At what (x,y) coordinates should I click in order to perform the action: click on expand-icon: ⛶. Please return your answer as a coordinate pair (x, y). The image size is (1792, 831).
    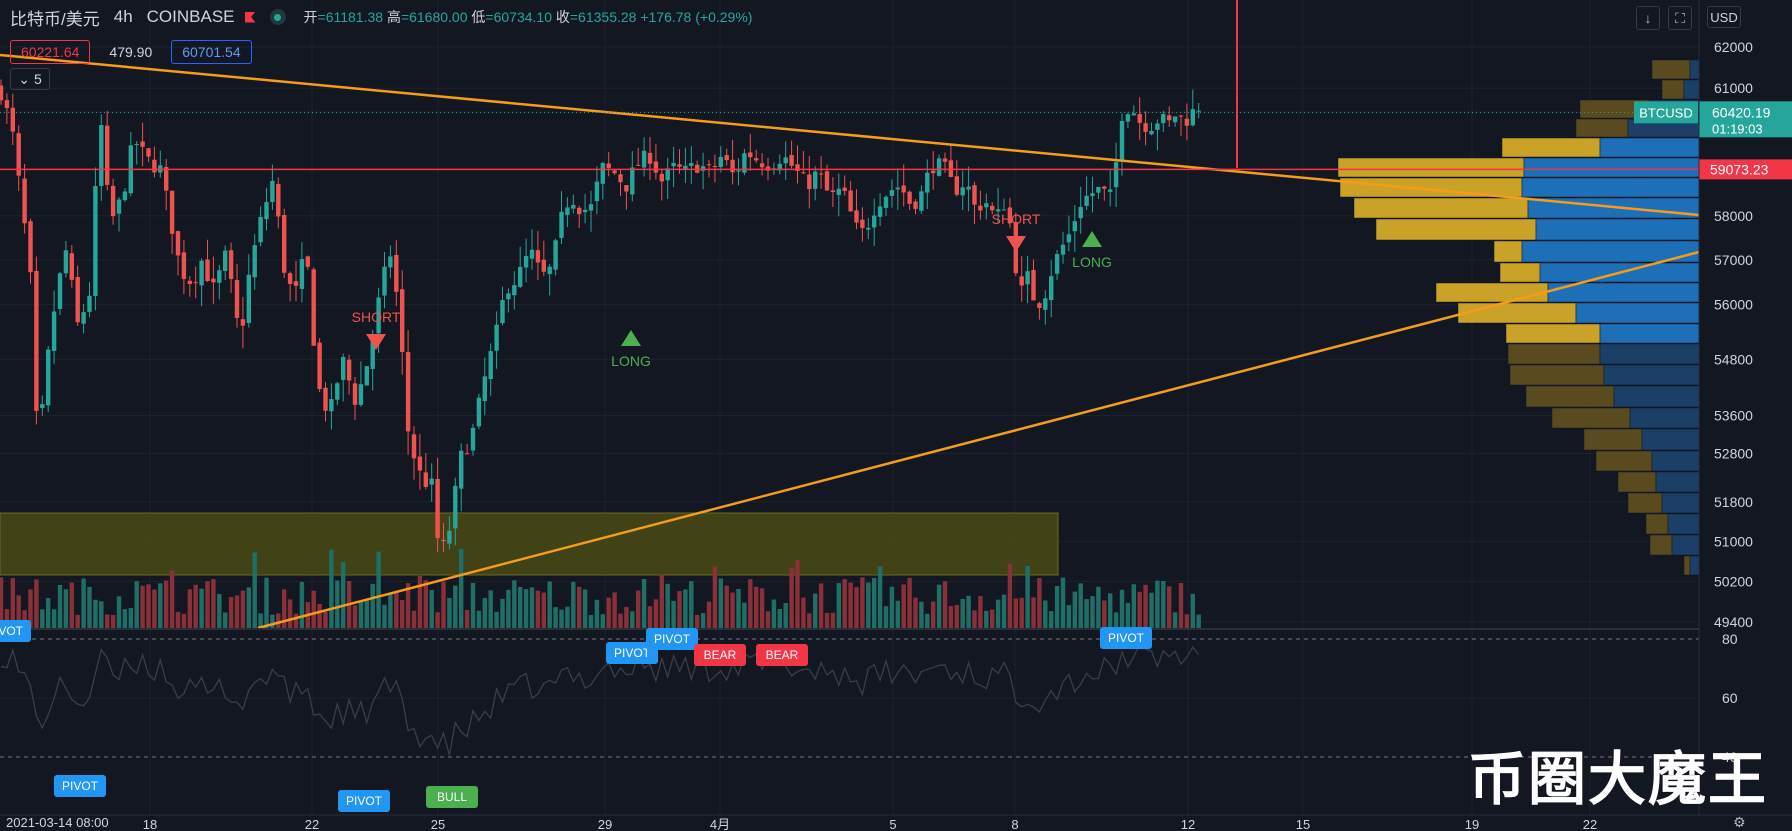
    Looking at the image, I should click on (1680, 17).